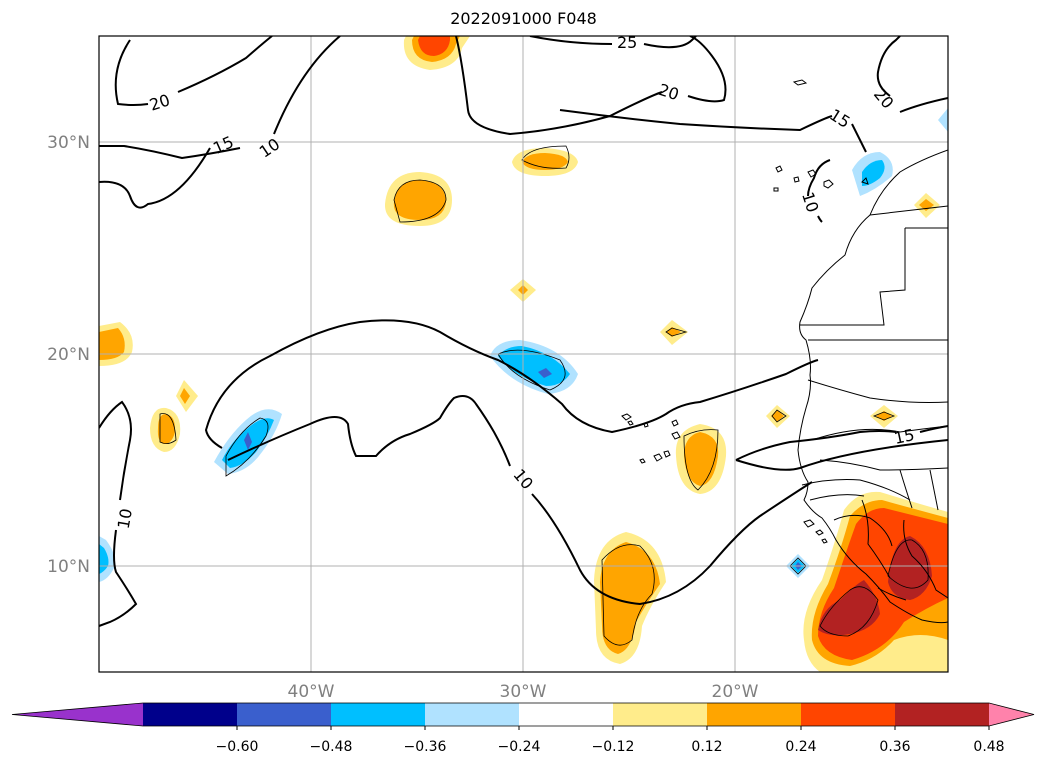 Image resolution: width=1047 pixels, height=765 pixels. What do you see at coordinates (894, 747) in the screenshot?
I see `colorbar-tick-label: 0.36` at bounding box center [894, 747].